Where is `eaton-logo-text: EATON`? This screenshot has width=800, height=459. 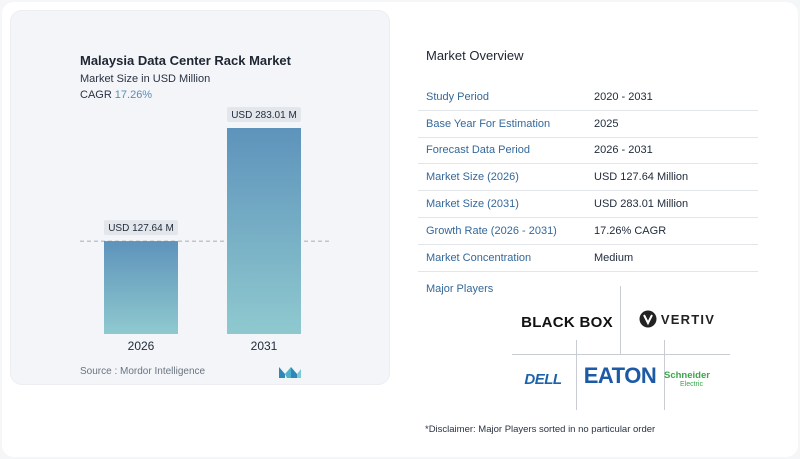
eaton-logo-text: EATON is located at coordinates (620, 375).